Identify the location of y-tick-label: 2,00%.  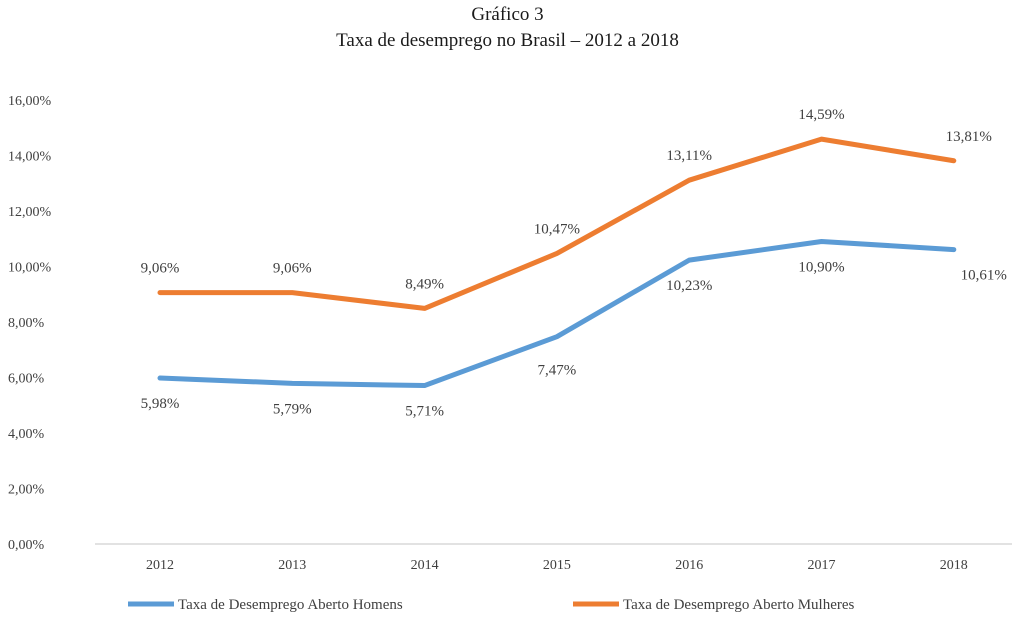
(26, 490).